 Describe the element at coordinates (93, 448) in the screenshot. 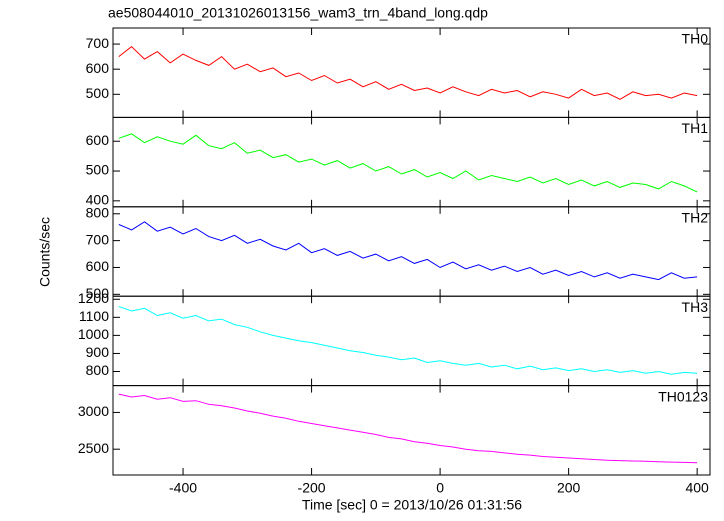

I see `y-tick-label: 2500` at that location.